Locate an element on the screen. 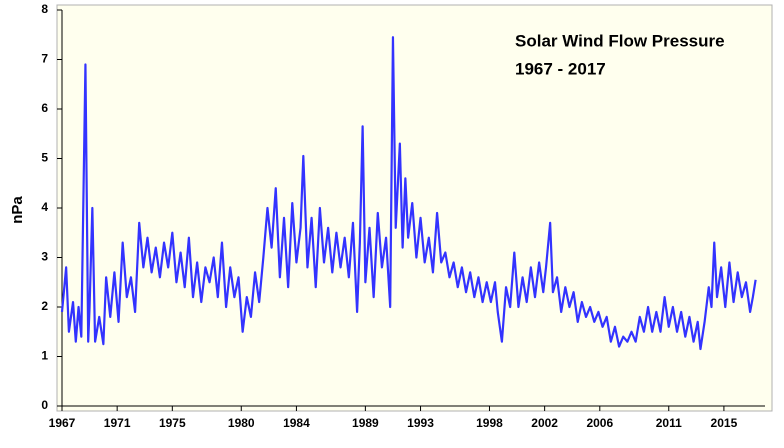 This screenshot has width=784, height=448. x-tick-label: 2011 is located at coordinates (669, 423).